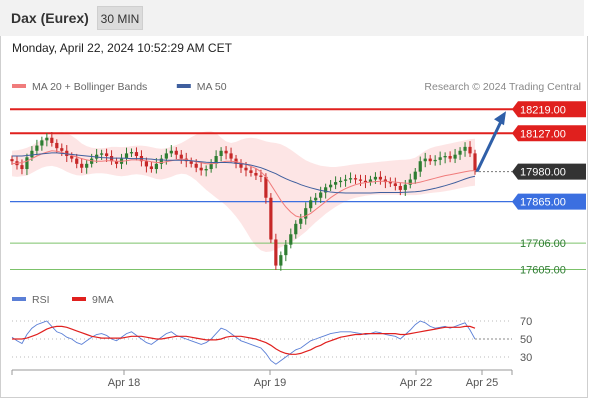 The height and width of the screenshot is (400, 590). What do you see at coordinates (543, 270) in the screenshot?
I see `level-label-17605.00: 17605.00` at bounding box center [543, 270].